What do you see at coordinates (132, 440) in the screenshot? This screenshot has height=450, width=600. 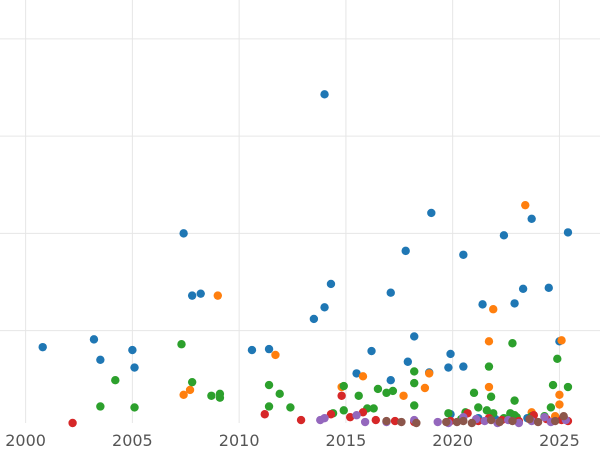 I see `x-tick-label: 2005` at bounding box center [132, 440].